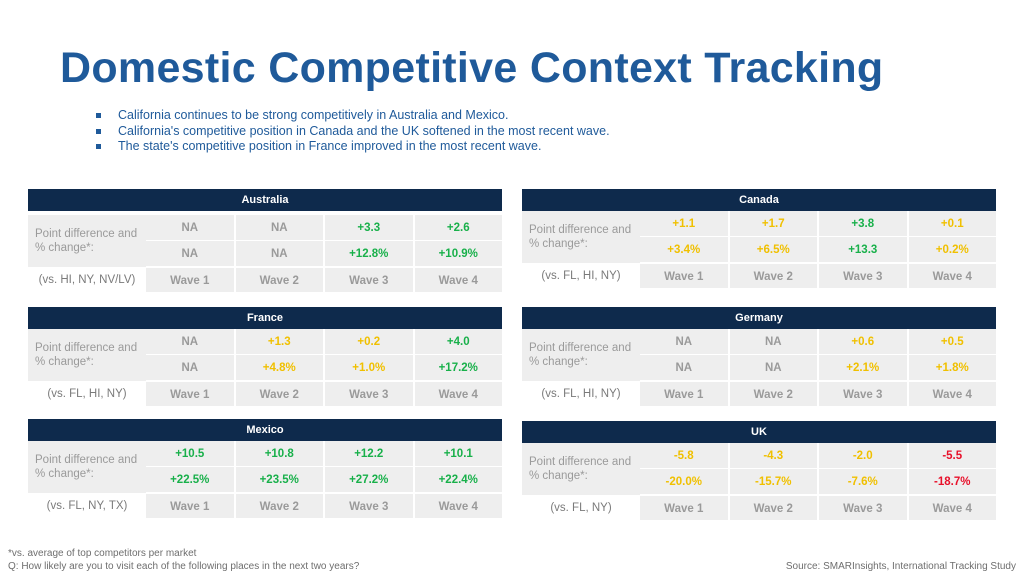 This screenshot has width=1024, height=576. I want to click on point-cell: +3.8, so click(863, 224).